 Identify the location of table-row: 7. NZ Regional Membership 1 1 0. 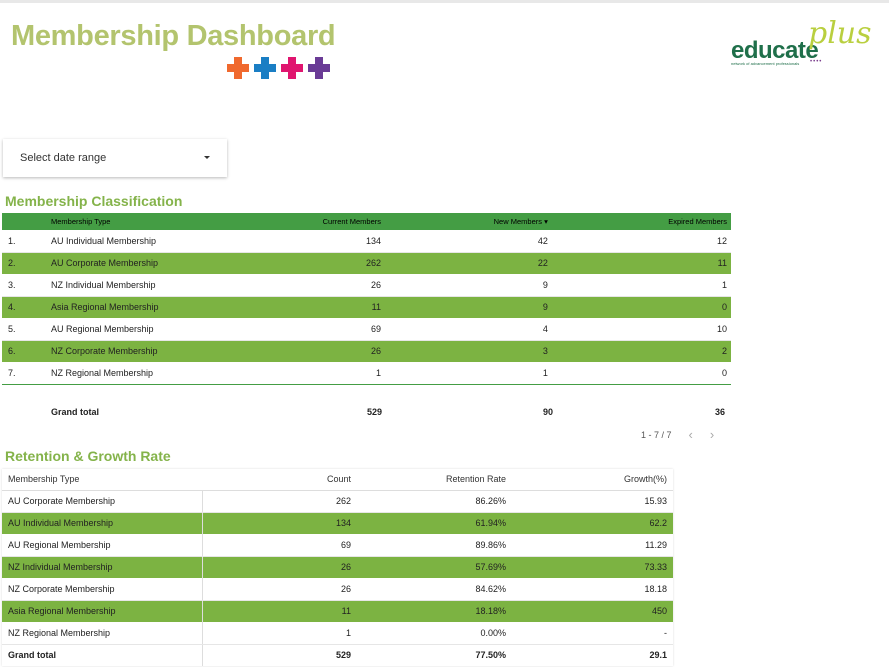
(366, 373).